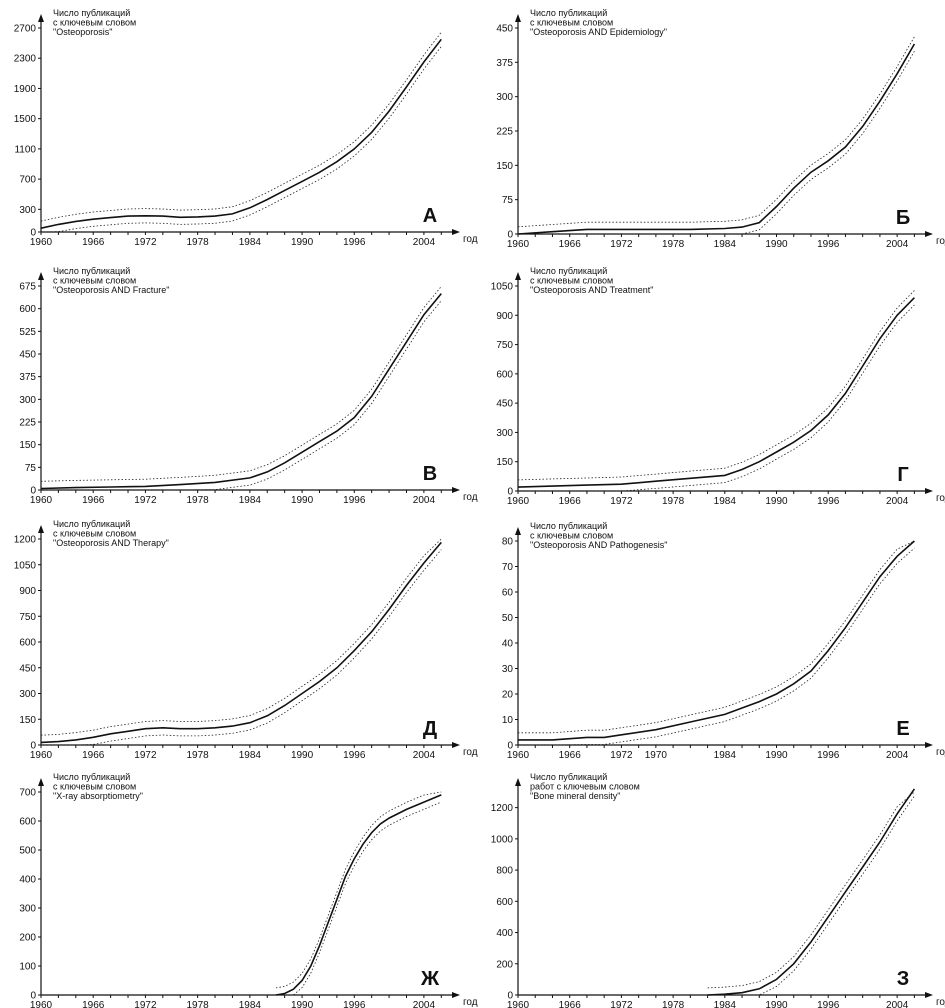 The height and width of the screenshot is (1008, 945). I want to click on y-tick-label: 525, so click(27, 332).